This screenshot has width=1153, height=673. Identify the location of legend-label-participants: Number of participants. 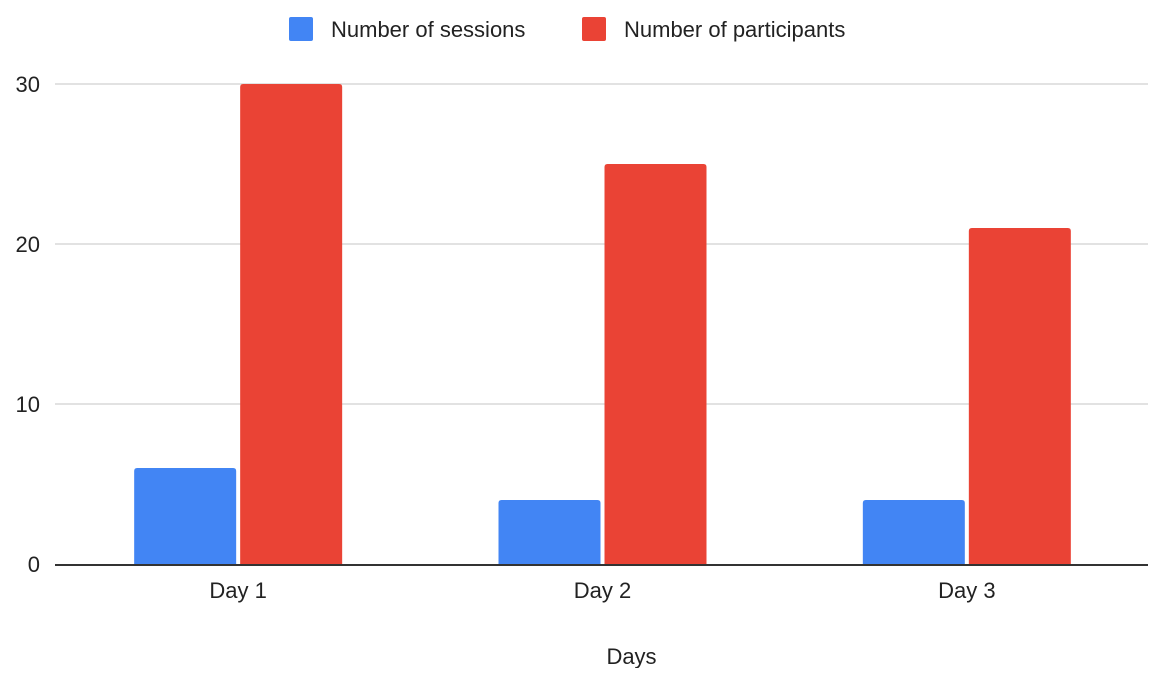
(734, 29).